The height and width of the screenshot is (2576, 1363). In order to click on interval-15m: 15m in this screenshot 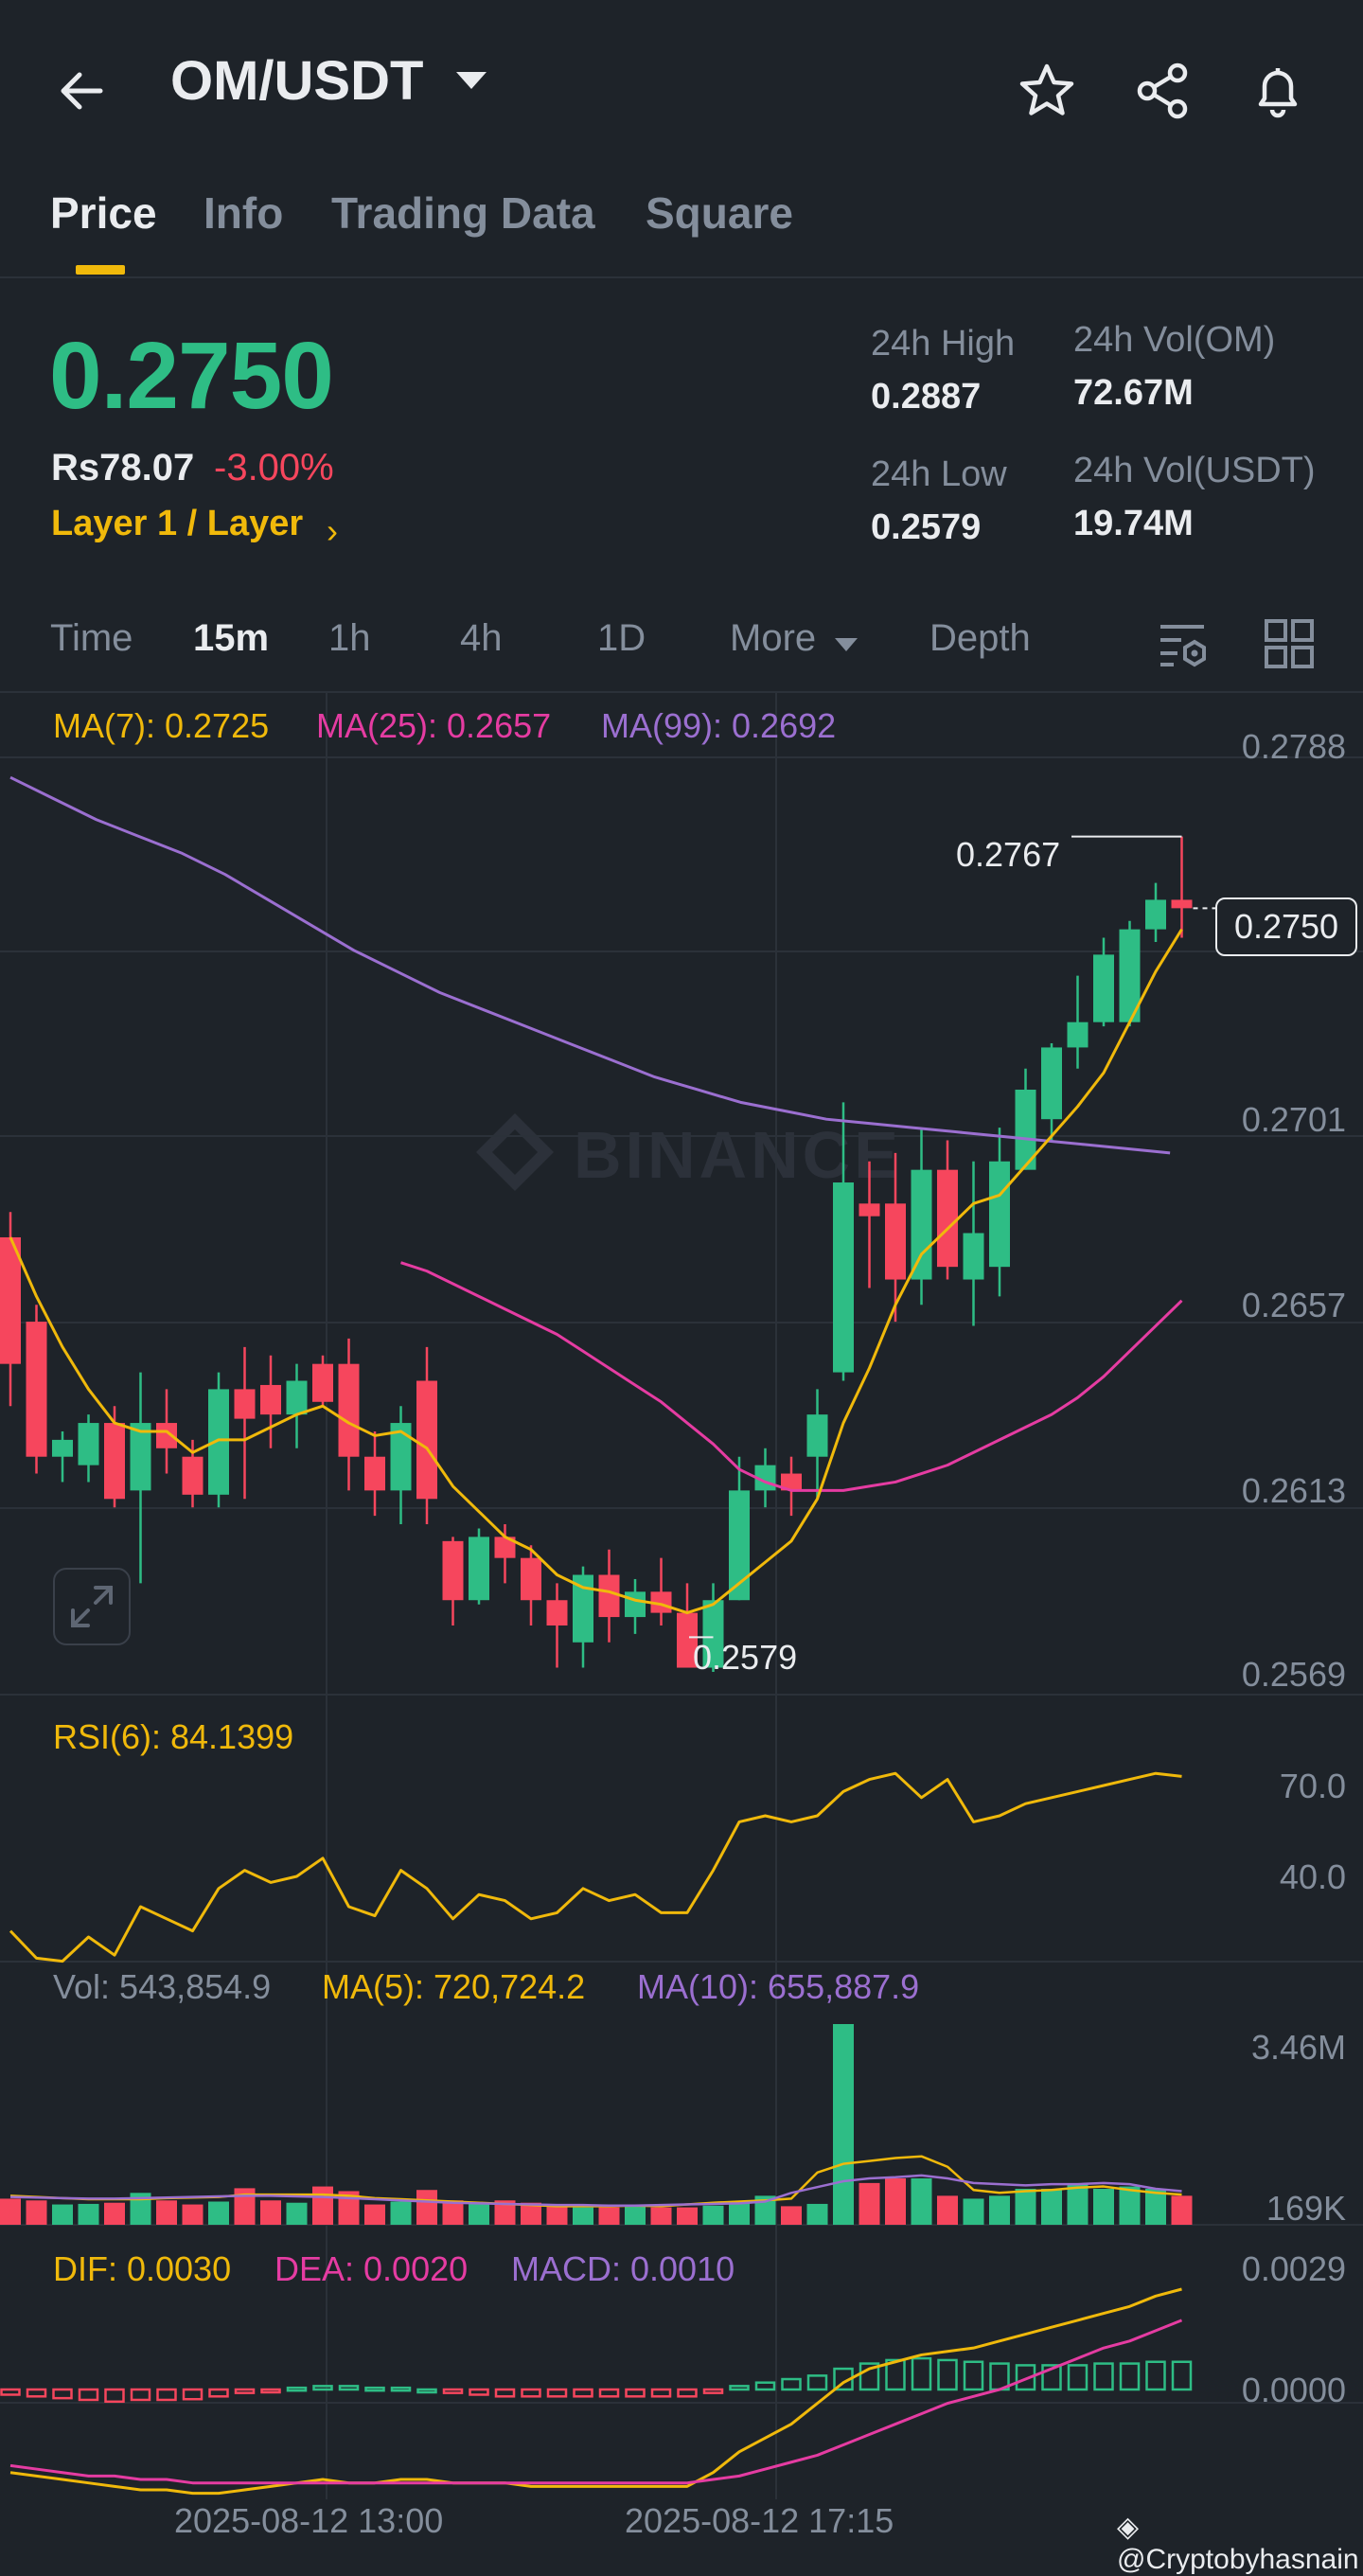, I will do `click(231, 638)`.